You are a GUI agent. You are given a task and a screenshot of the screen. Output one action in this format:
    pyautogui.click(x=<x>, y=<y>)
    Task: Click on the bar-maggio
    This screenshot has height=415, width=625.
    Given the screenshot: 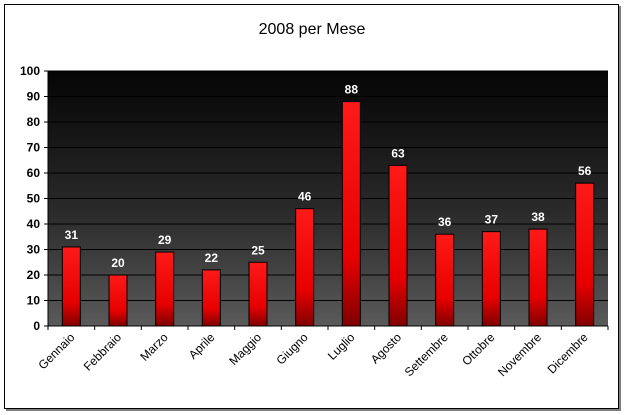 What is the action you would take?
    pyautogui.click(x=258, y=294)
    